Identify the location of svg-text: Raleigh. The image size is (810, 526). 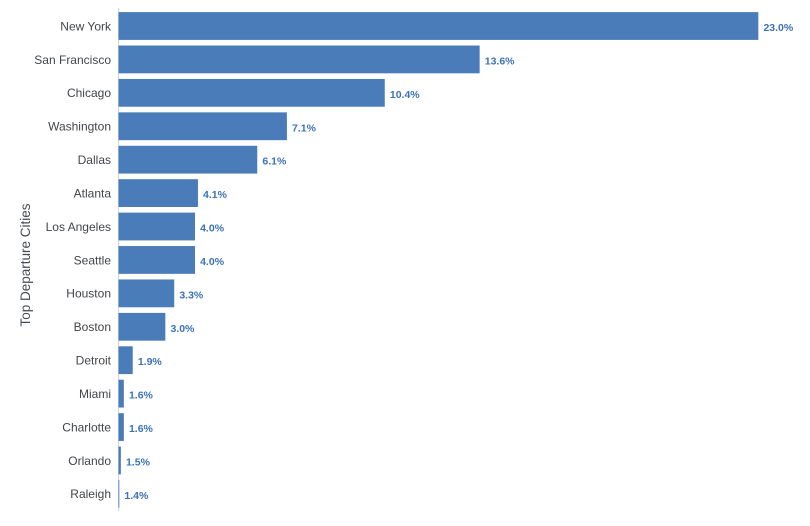
(90, 494).